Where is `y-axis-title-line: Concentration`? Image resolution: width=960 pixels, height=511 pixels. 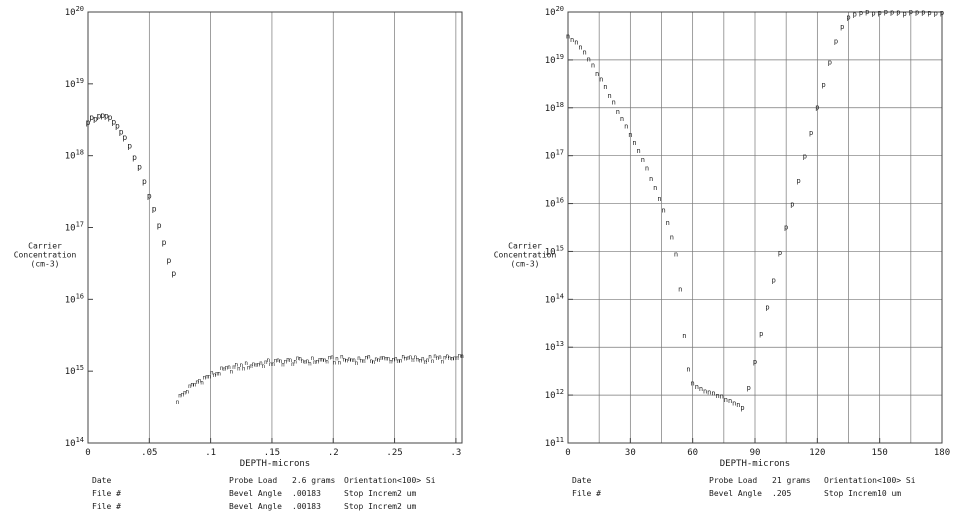 y-axis-title-line: Concentration is located at coordinates (525, 255).